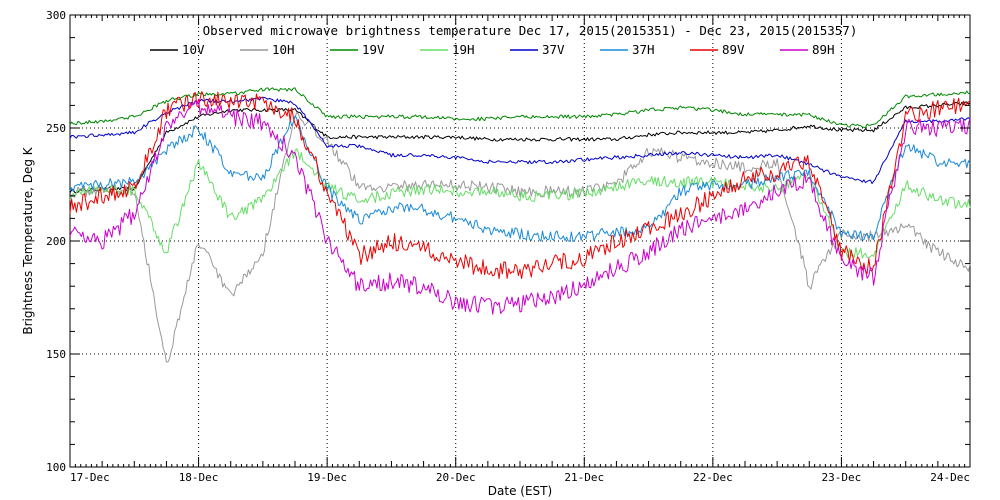  Describe the element at coordinates (56, 128) in the screenshot. I see `y-tick-label: 250` at that location.